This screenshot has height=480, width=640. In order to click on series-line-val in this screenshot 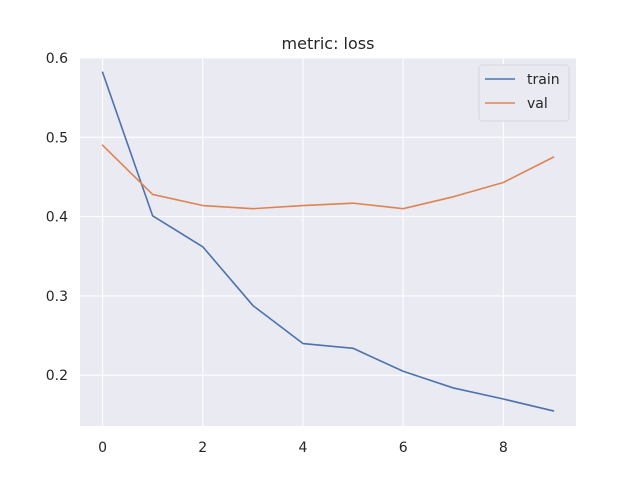, I will do `click(328, 177)`.